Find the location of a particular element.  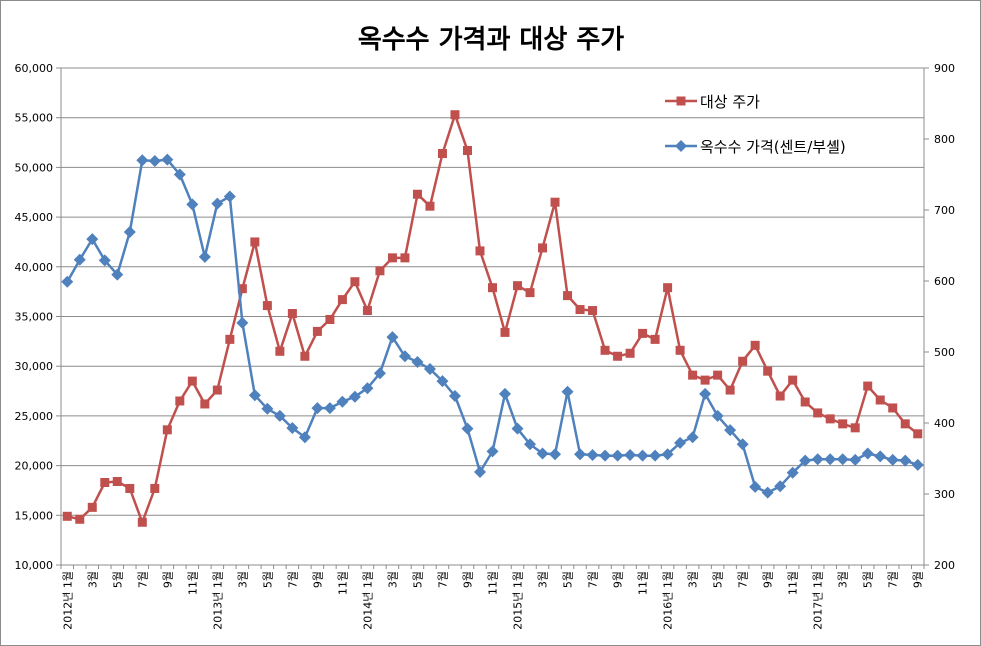

legend-label-corn: 옥수수 가격(센트/부셸) is located at coordinates (773, 147).